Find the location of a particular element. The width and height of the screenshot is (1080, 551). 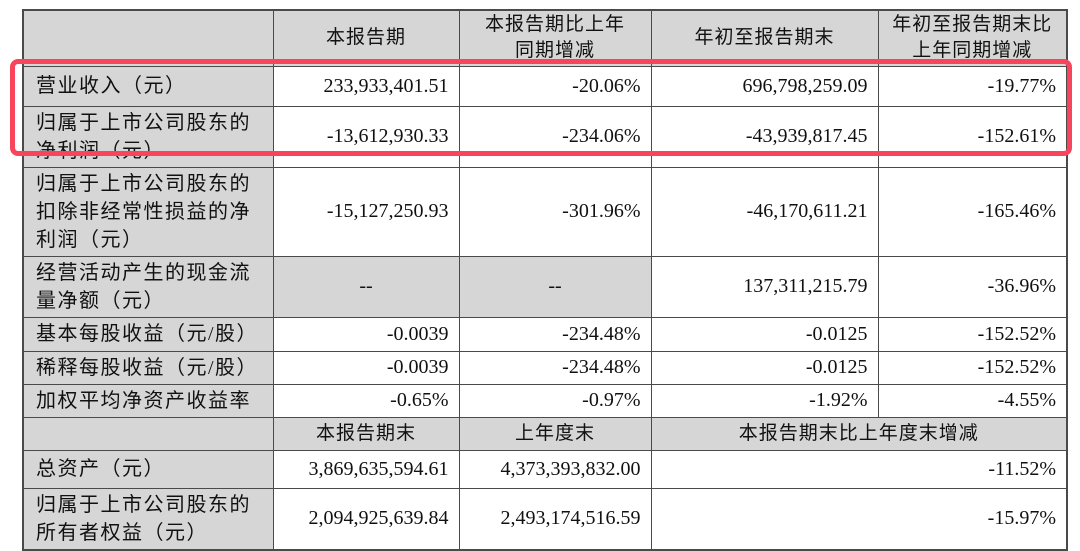

cell-ytd: -46,170,611.21 is located at coordinates (764, 211).